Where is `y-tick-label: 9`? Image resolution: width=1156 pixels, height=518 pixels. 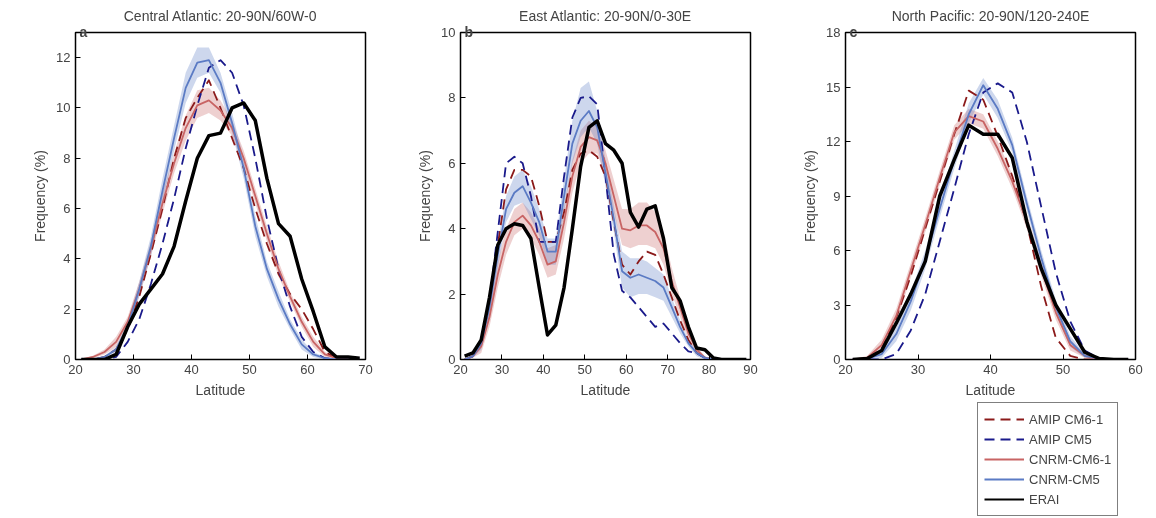 y-tick-label: 9 is located at coordinates (837, 196).